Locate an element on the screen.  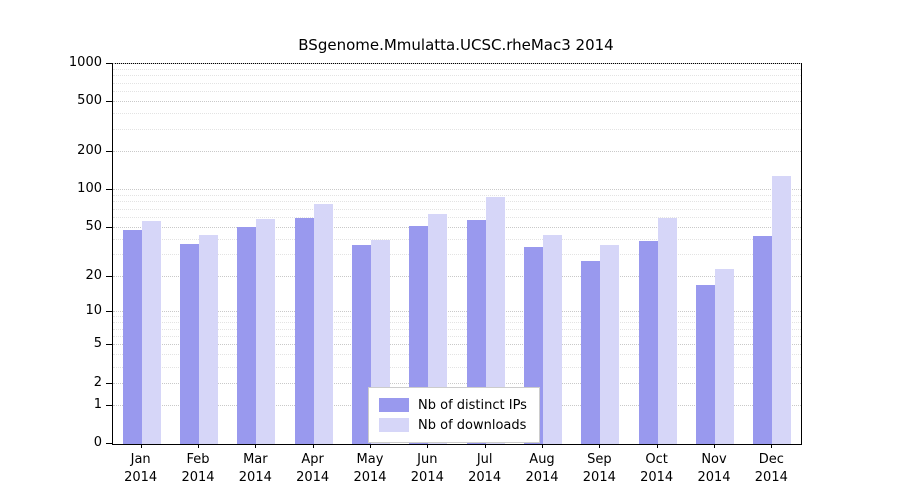
x-tick-label-feb: Feb 2014 is located at coordinates (198, 468).